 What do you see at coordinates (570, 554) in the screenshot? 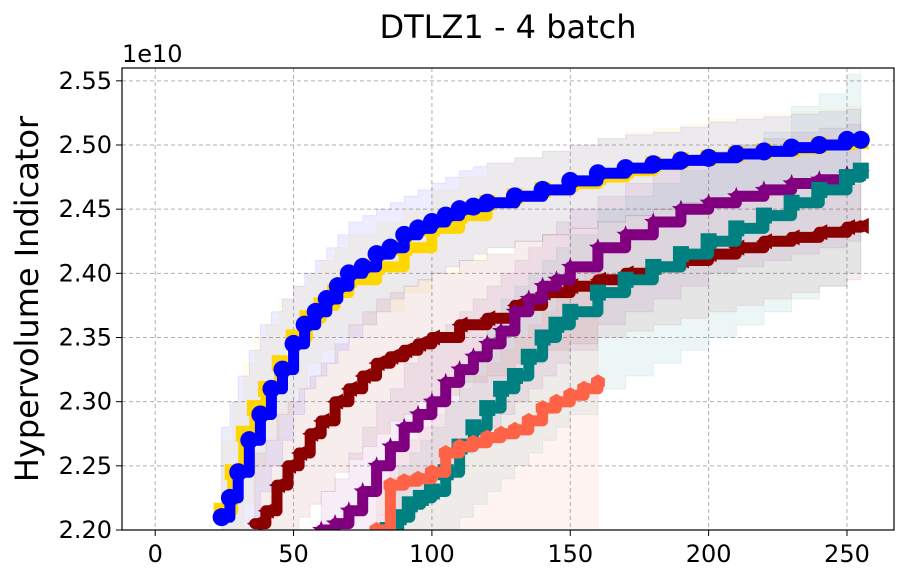
I see `x-tick-label: 150` at bounding box center [570, 554].